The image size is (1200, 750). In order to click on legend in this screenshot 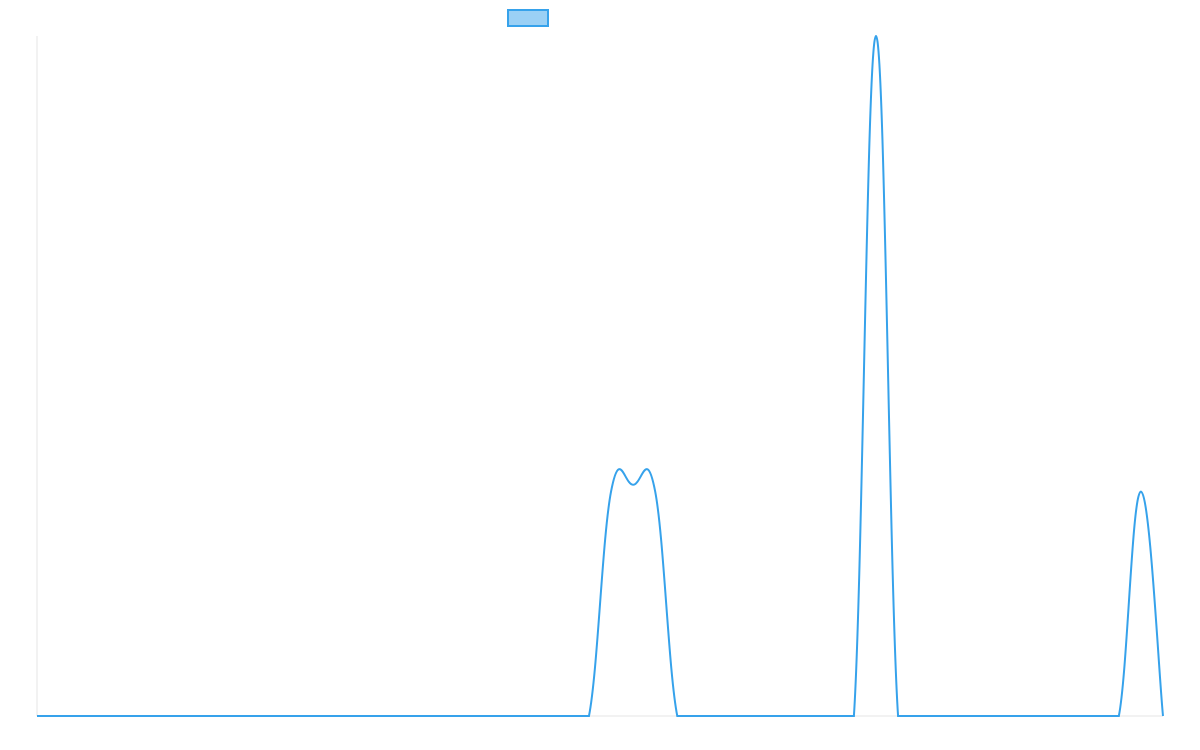, I will do `click(528, 18)`.